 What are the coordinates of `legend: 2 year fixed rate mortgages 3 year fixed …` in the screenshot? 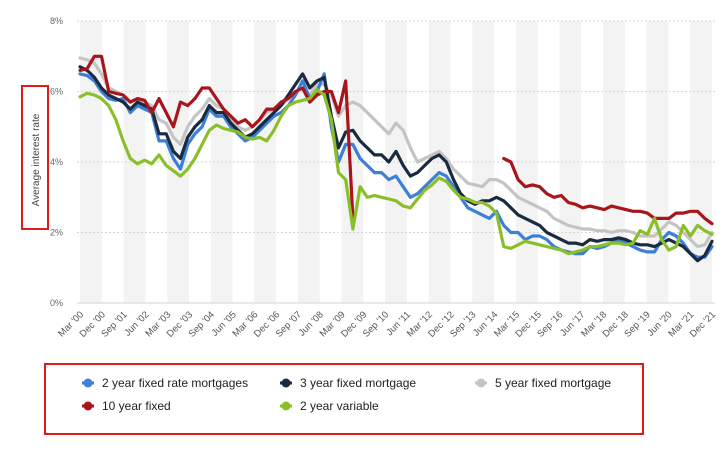 It's located at (344, 399).